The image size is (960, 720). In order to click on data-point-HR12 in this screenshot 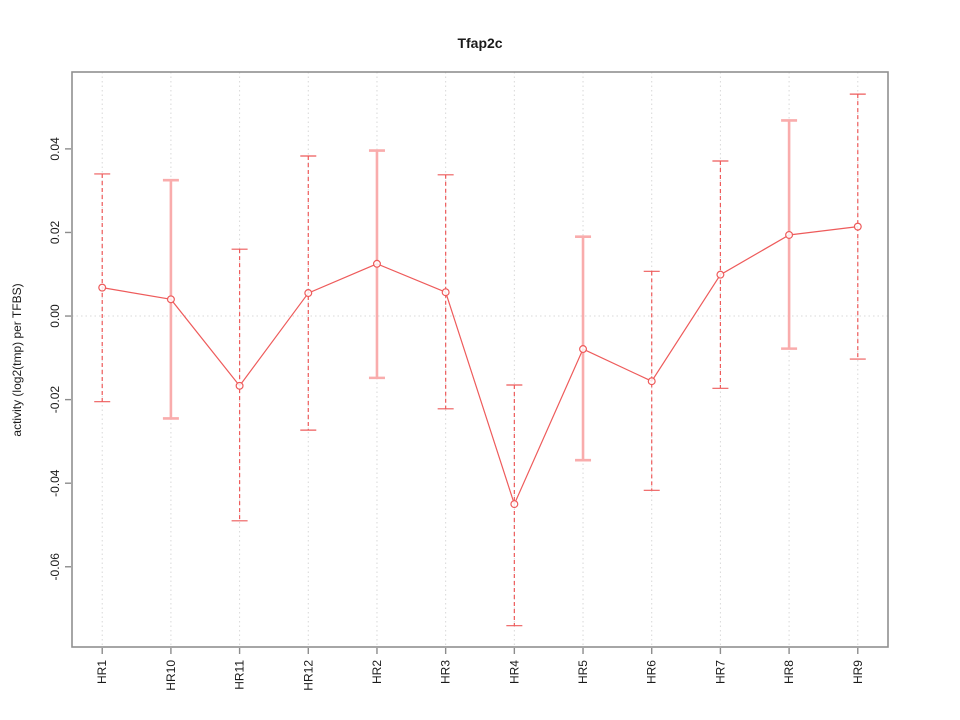, I will do `click(308, 293)`.